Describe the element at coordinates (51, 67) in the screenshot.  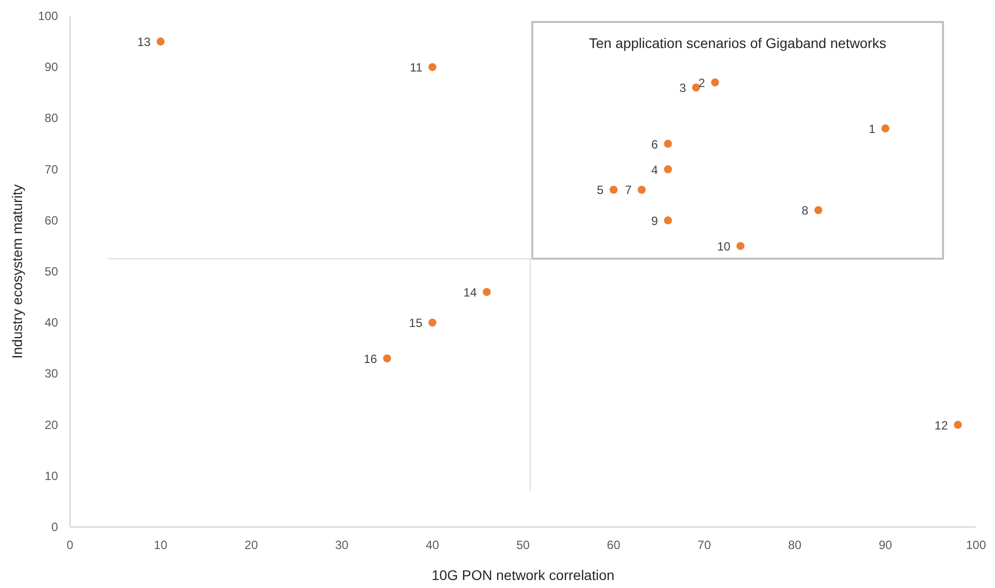
I see `y-tick-label: 90` at that location.